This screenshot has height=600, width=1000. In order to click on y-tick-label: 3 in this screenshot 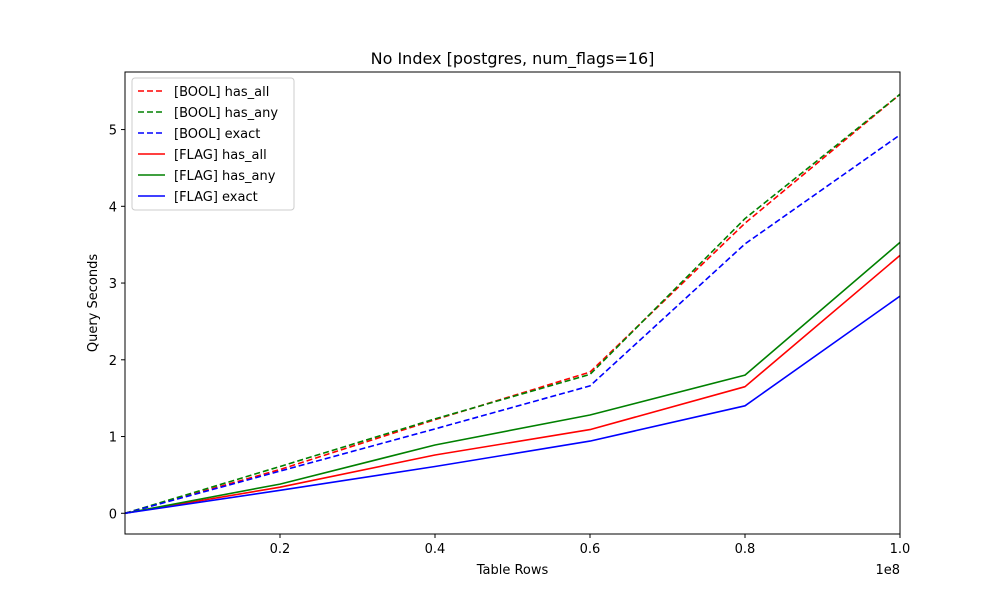, I will do `click(113, 284)`.